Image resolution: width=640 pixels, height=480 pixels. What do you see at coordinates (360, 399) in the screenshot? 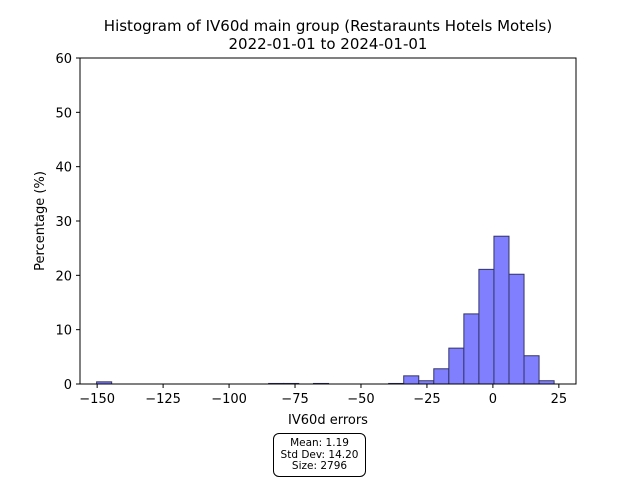
I see `x-tick-label: −50` at bounding box center [360, 399].